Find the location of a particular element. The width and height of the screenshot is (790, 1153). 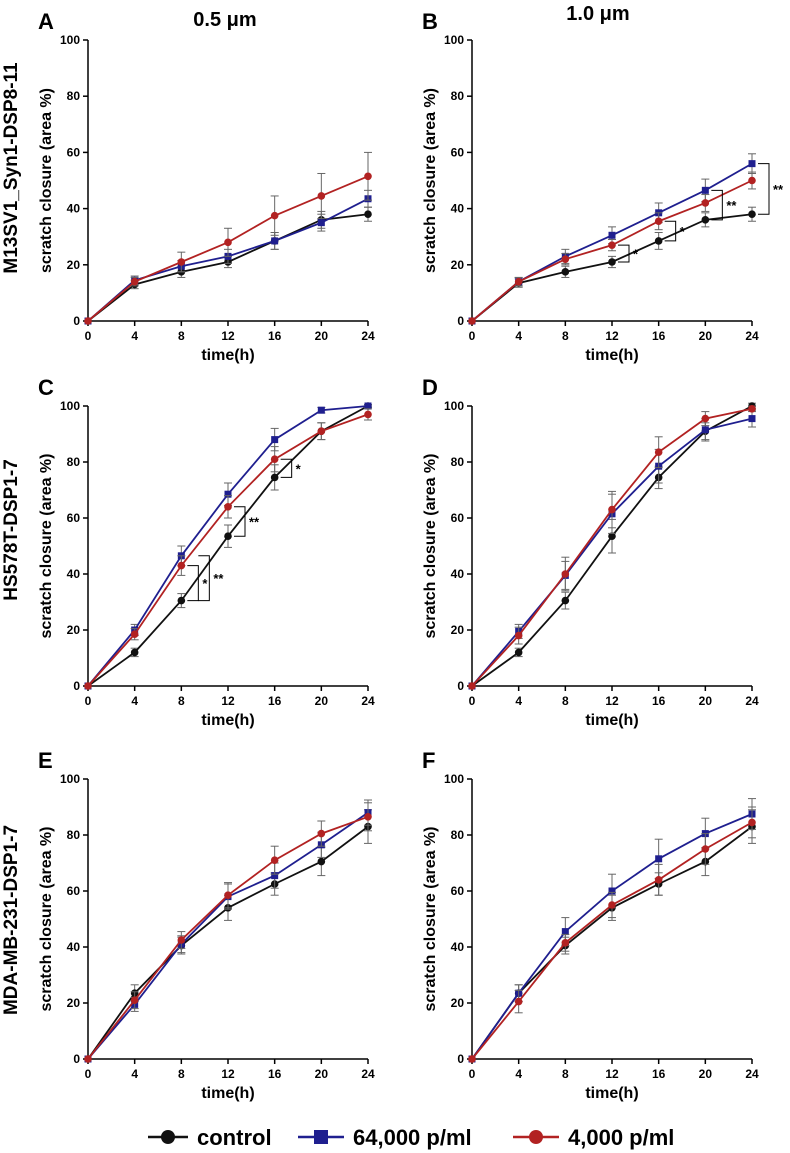

y-tick-label-d-80: 80 is located at coordinates (458, 462).